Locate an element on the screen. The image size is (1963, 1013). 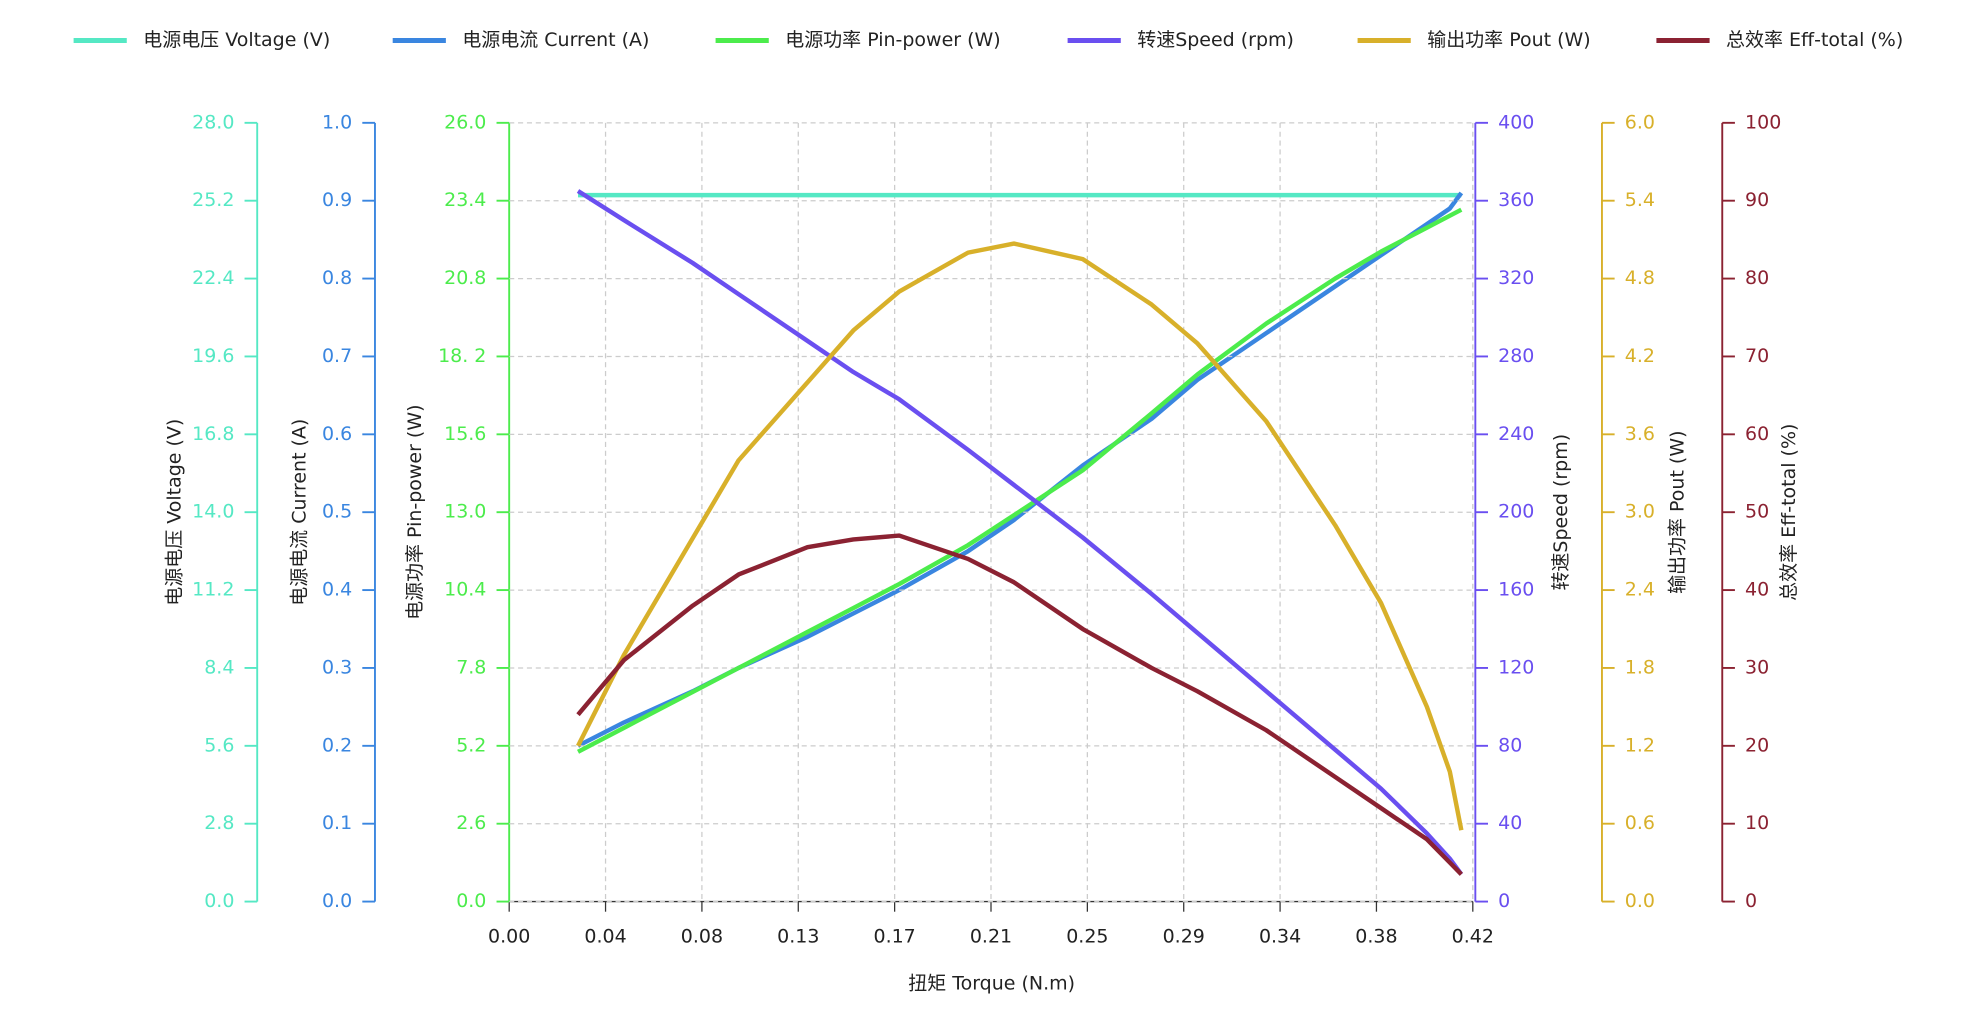
y-tick-label: 23.4 is located at coordinates (465, 200).